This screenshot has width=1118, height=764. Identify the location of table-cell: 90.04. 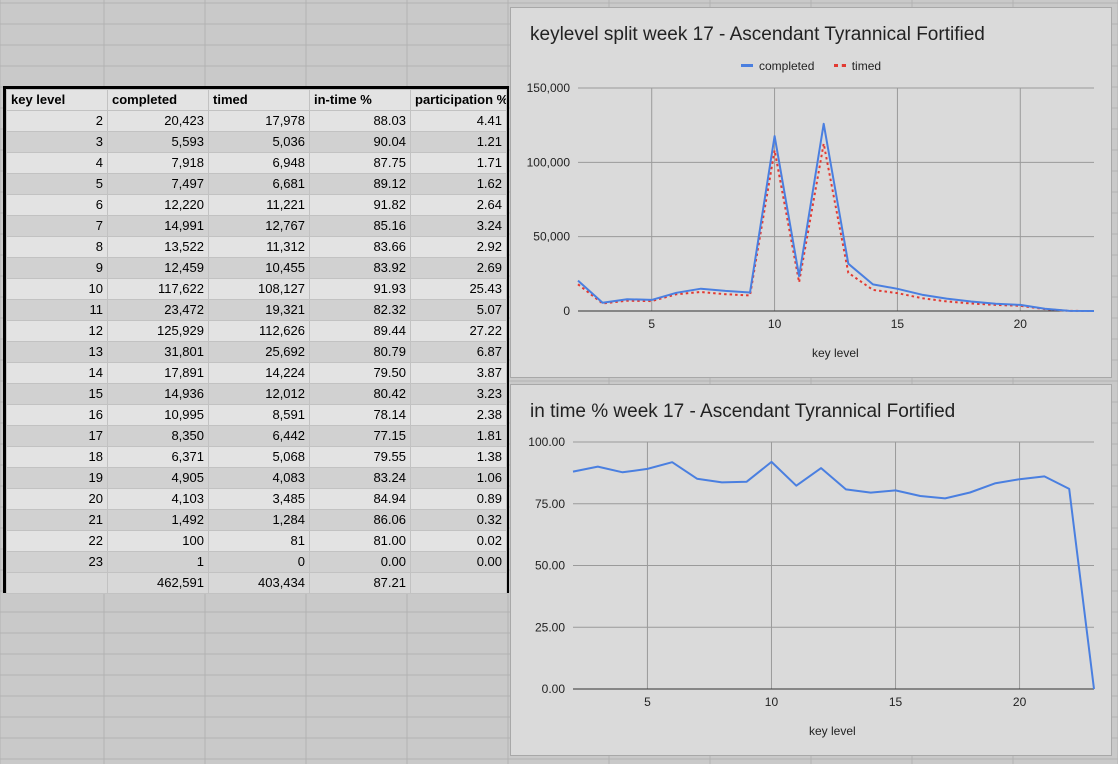
(360, 142).